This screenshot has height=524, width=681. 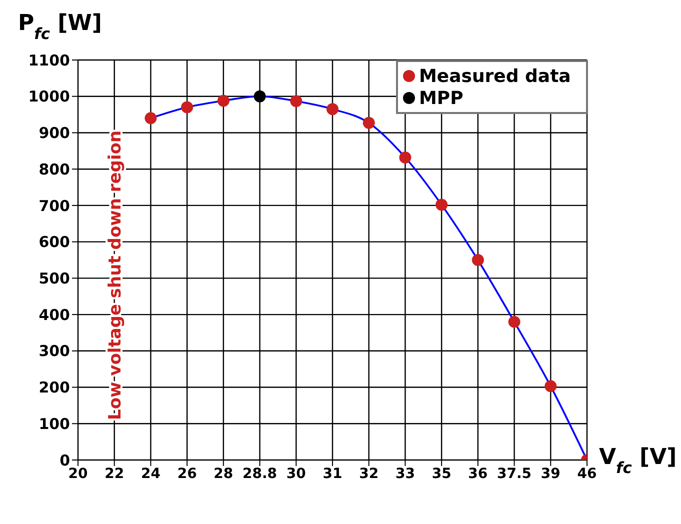 I want to click on annotation: Low voltage shut down region, so click(x=115, y=275).